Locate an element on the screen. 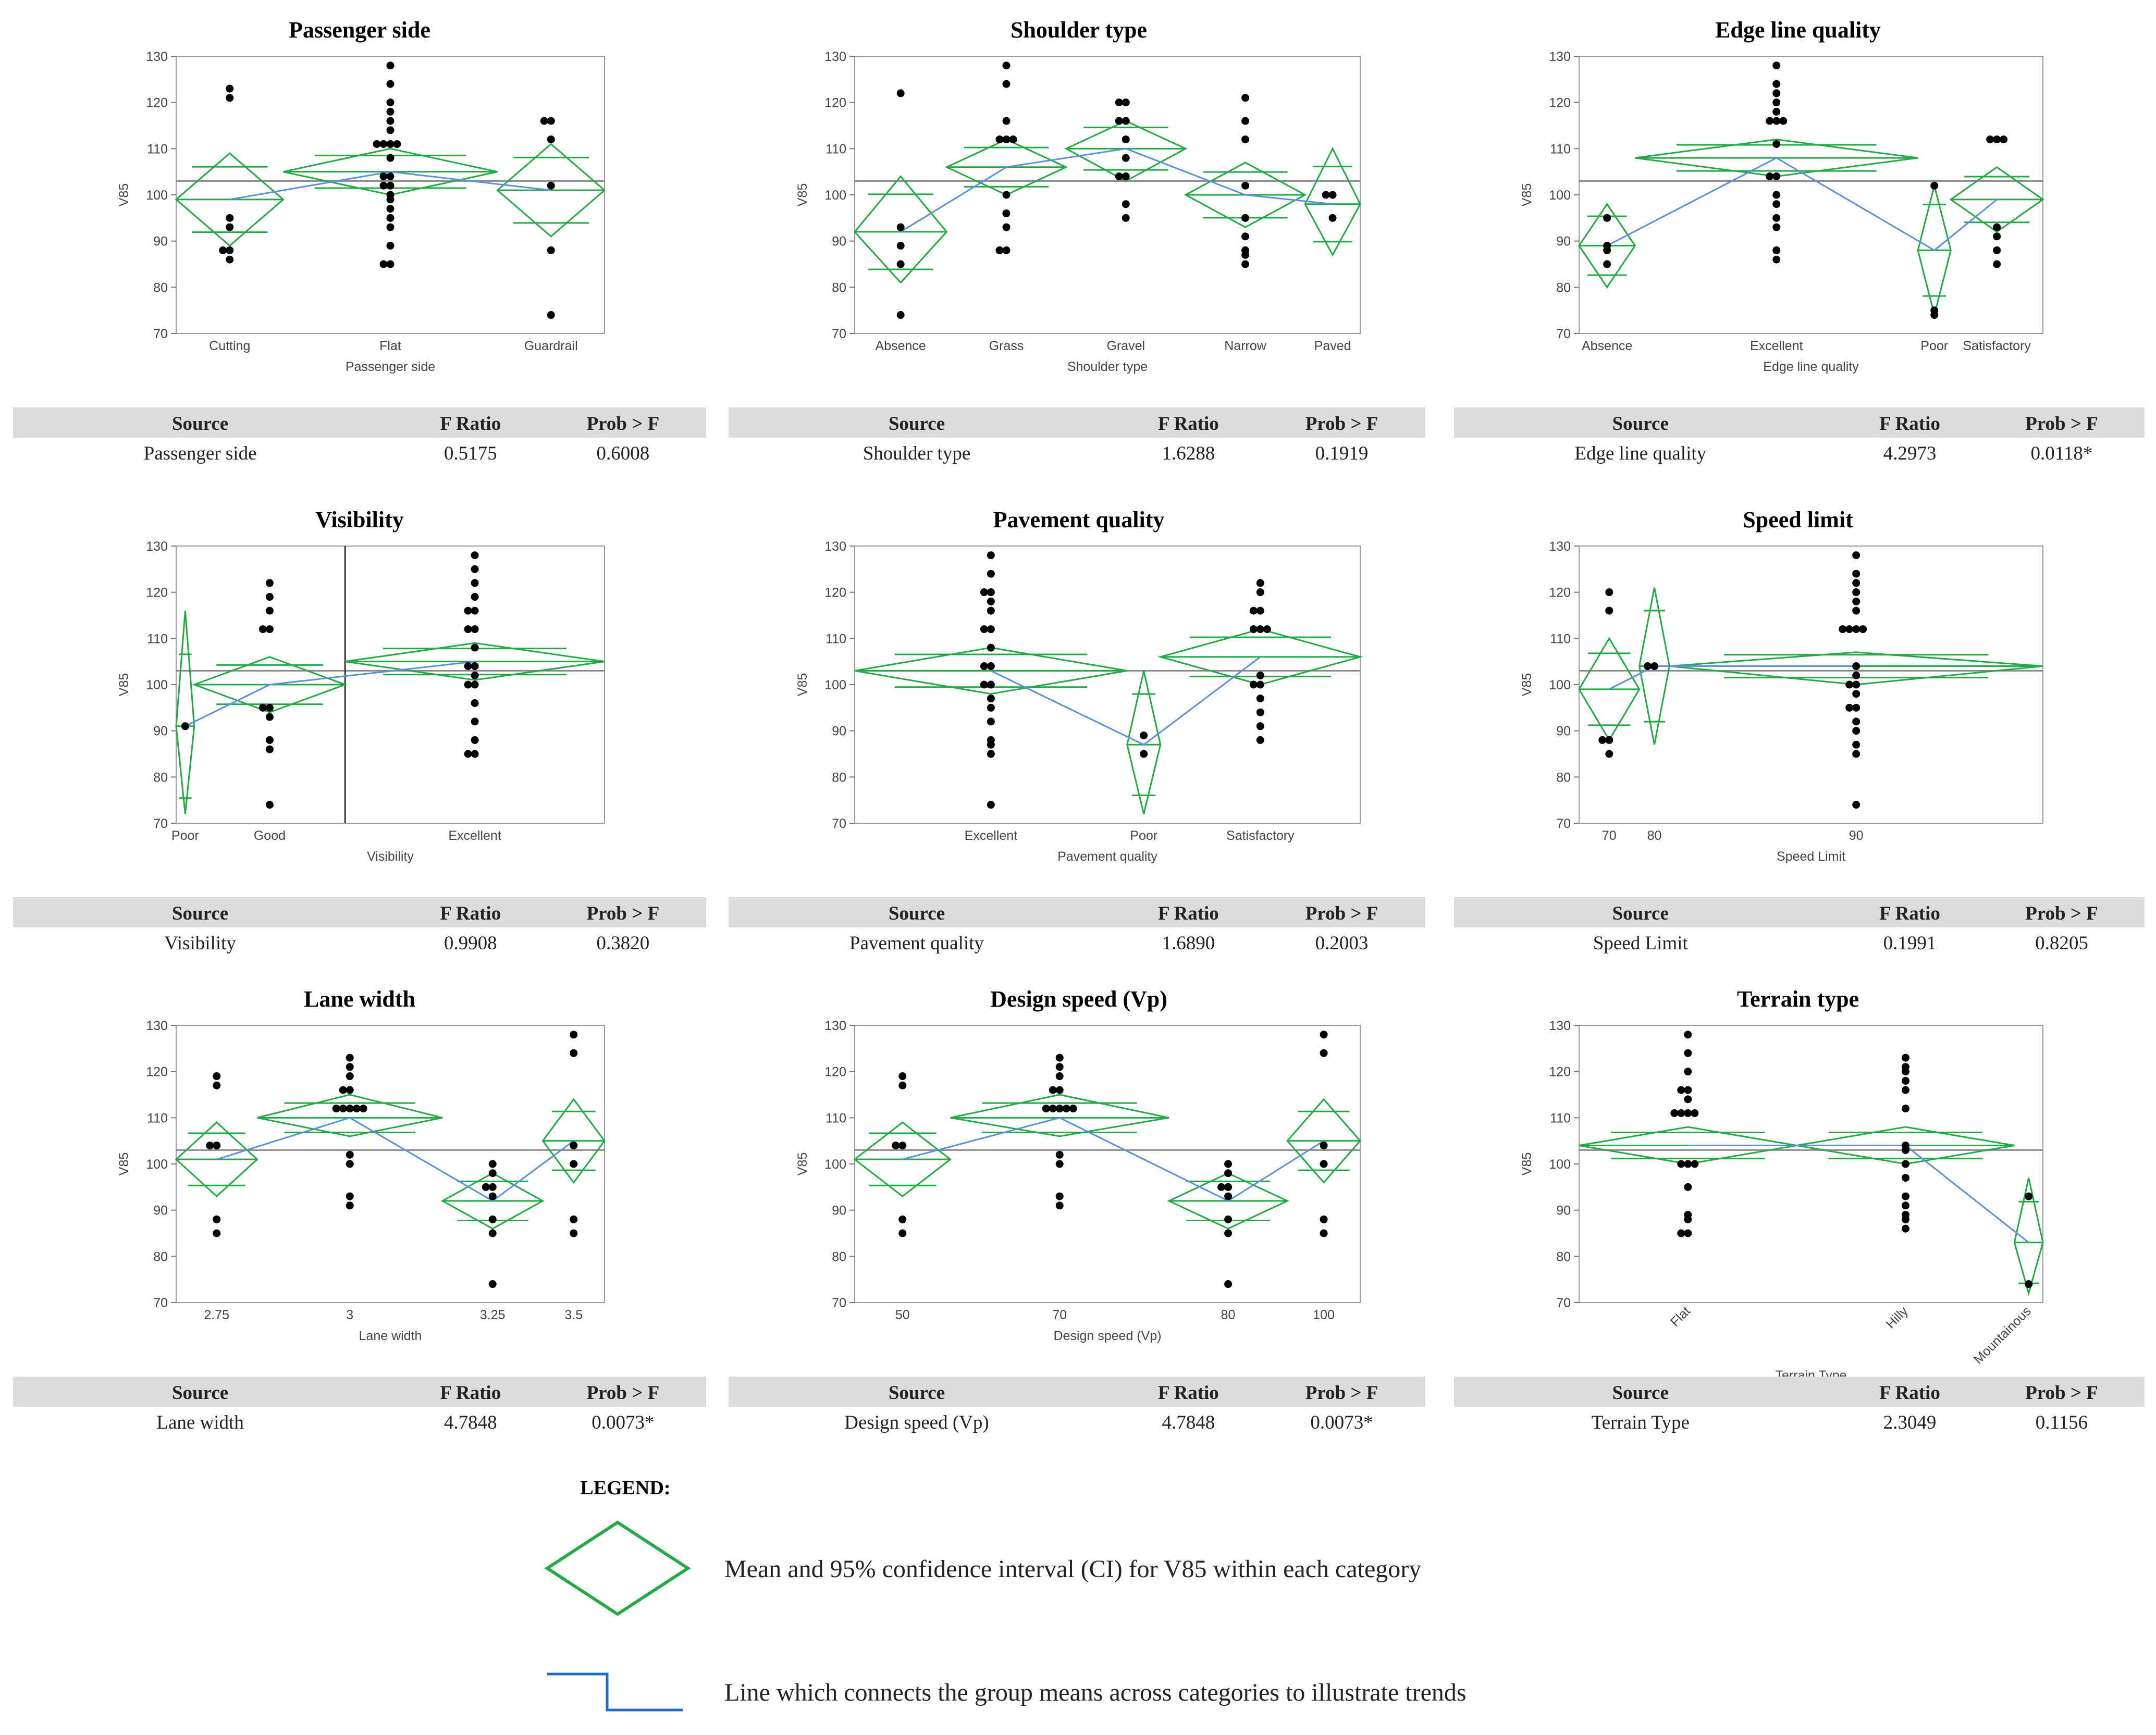  table-prob-value: 0.1156 is located at coordinates (2062, 1422).